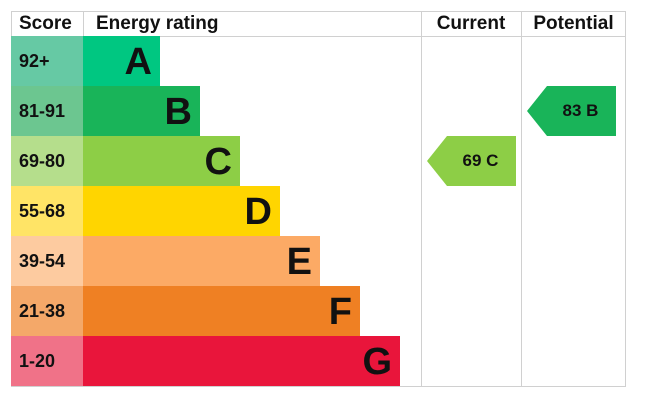  I want to click on header-bottom, so click(318, 36).